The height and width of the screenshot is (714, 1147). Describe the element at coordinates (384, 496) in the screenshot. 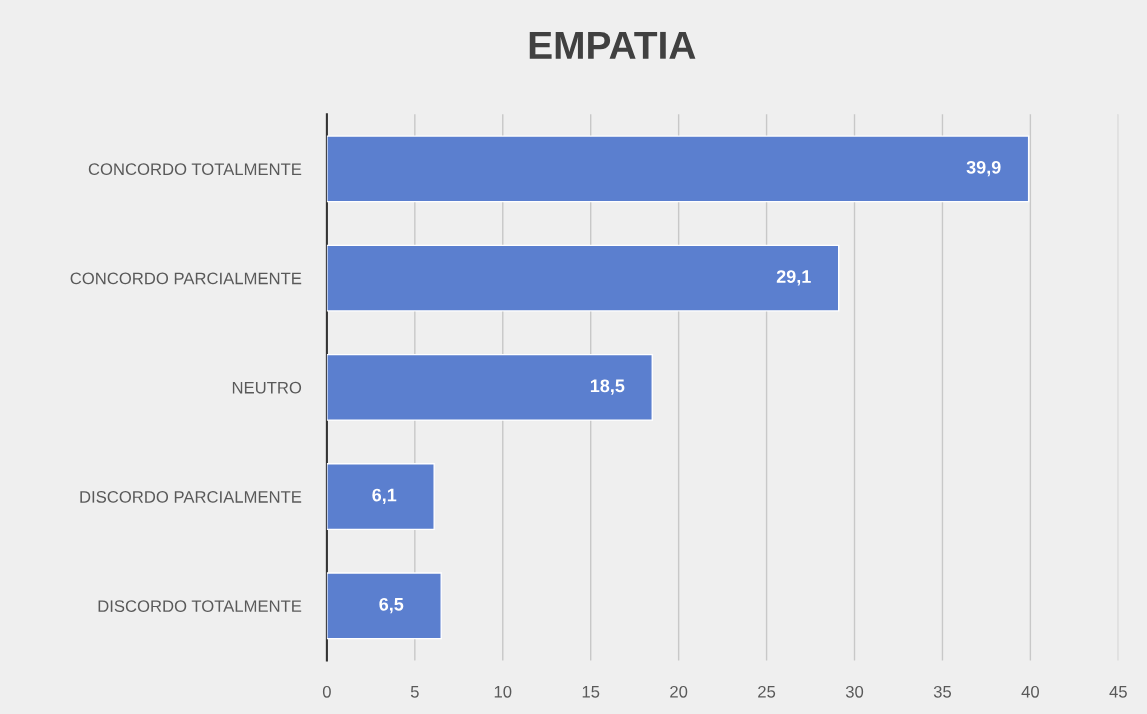

I see `data-label: 6,1` at that location.